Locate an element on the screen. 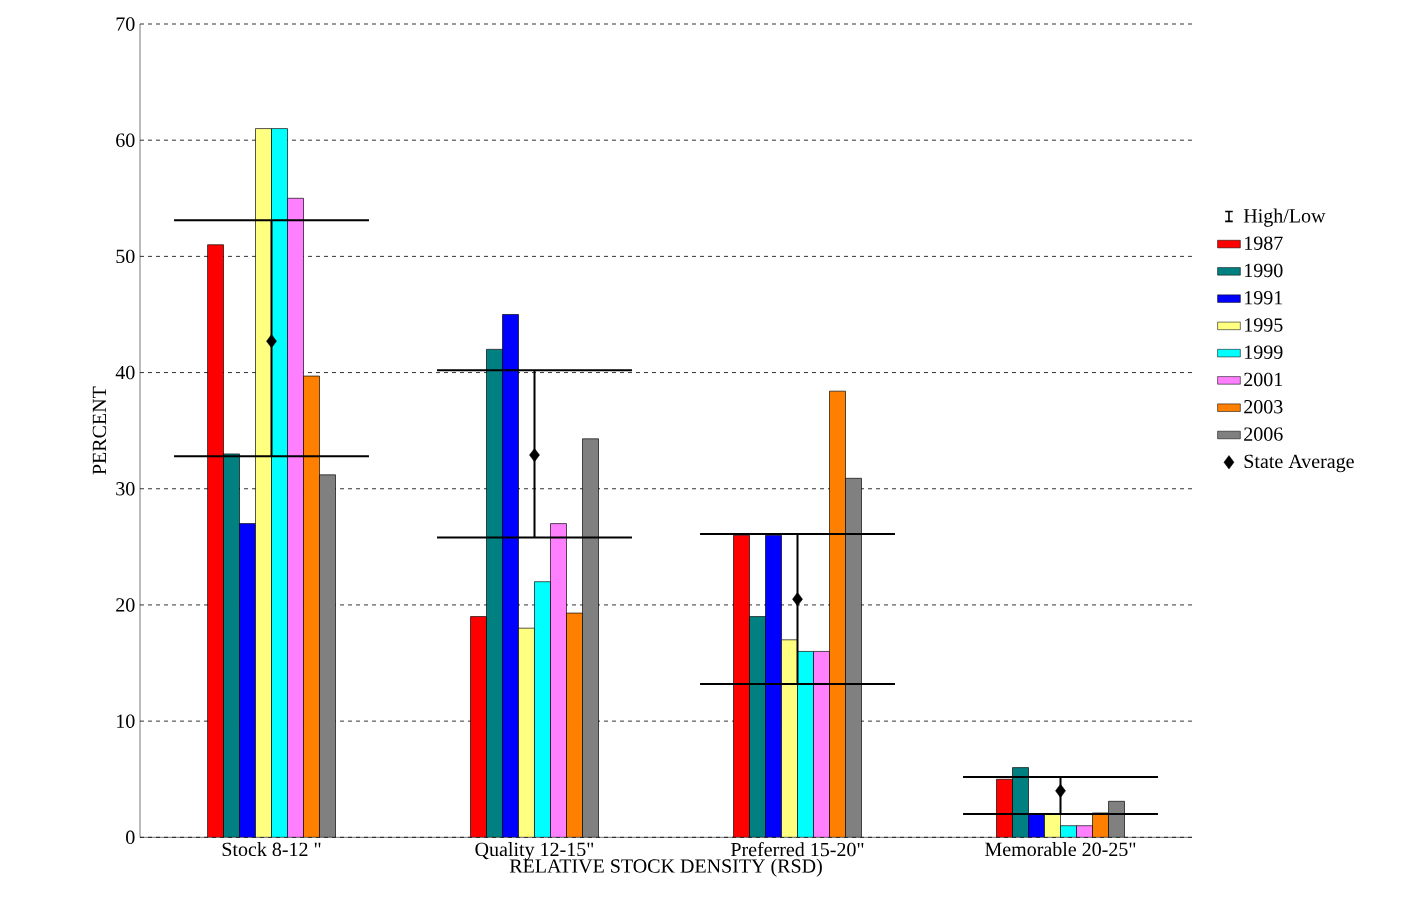 The width and height of the screenshot is (1412, 917). legend-label: 2006 is located at coordinates (1263, 434).